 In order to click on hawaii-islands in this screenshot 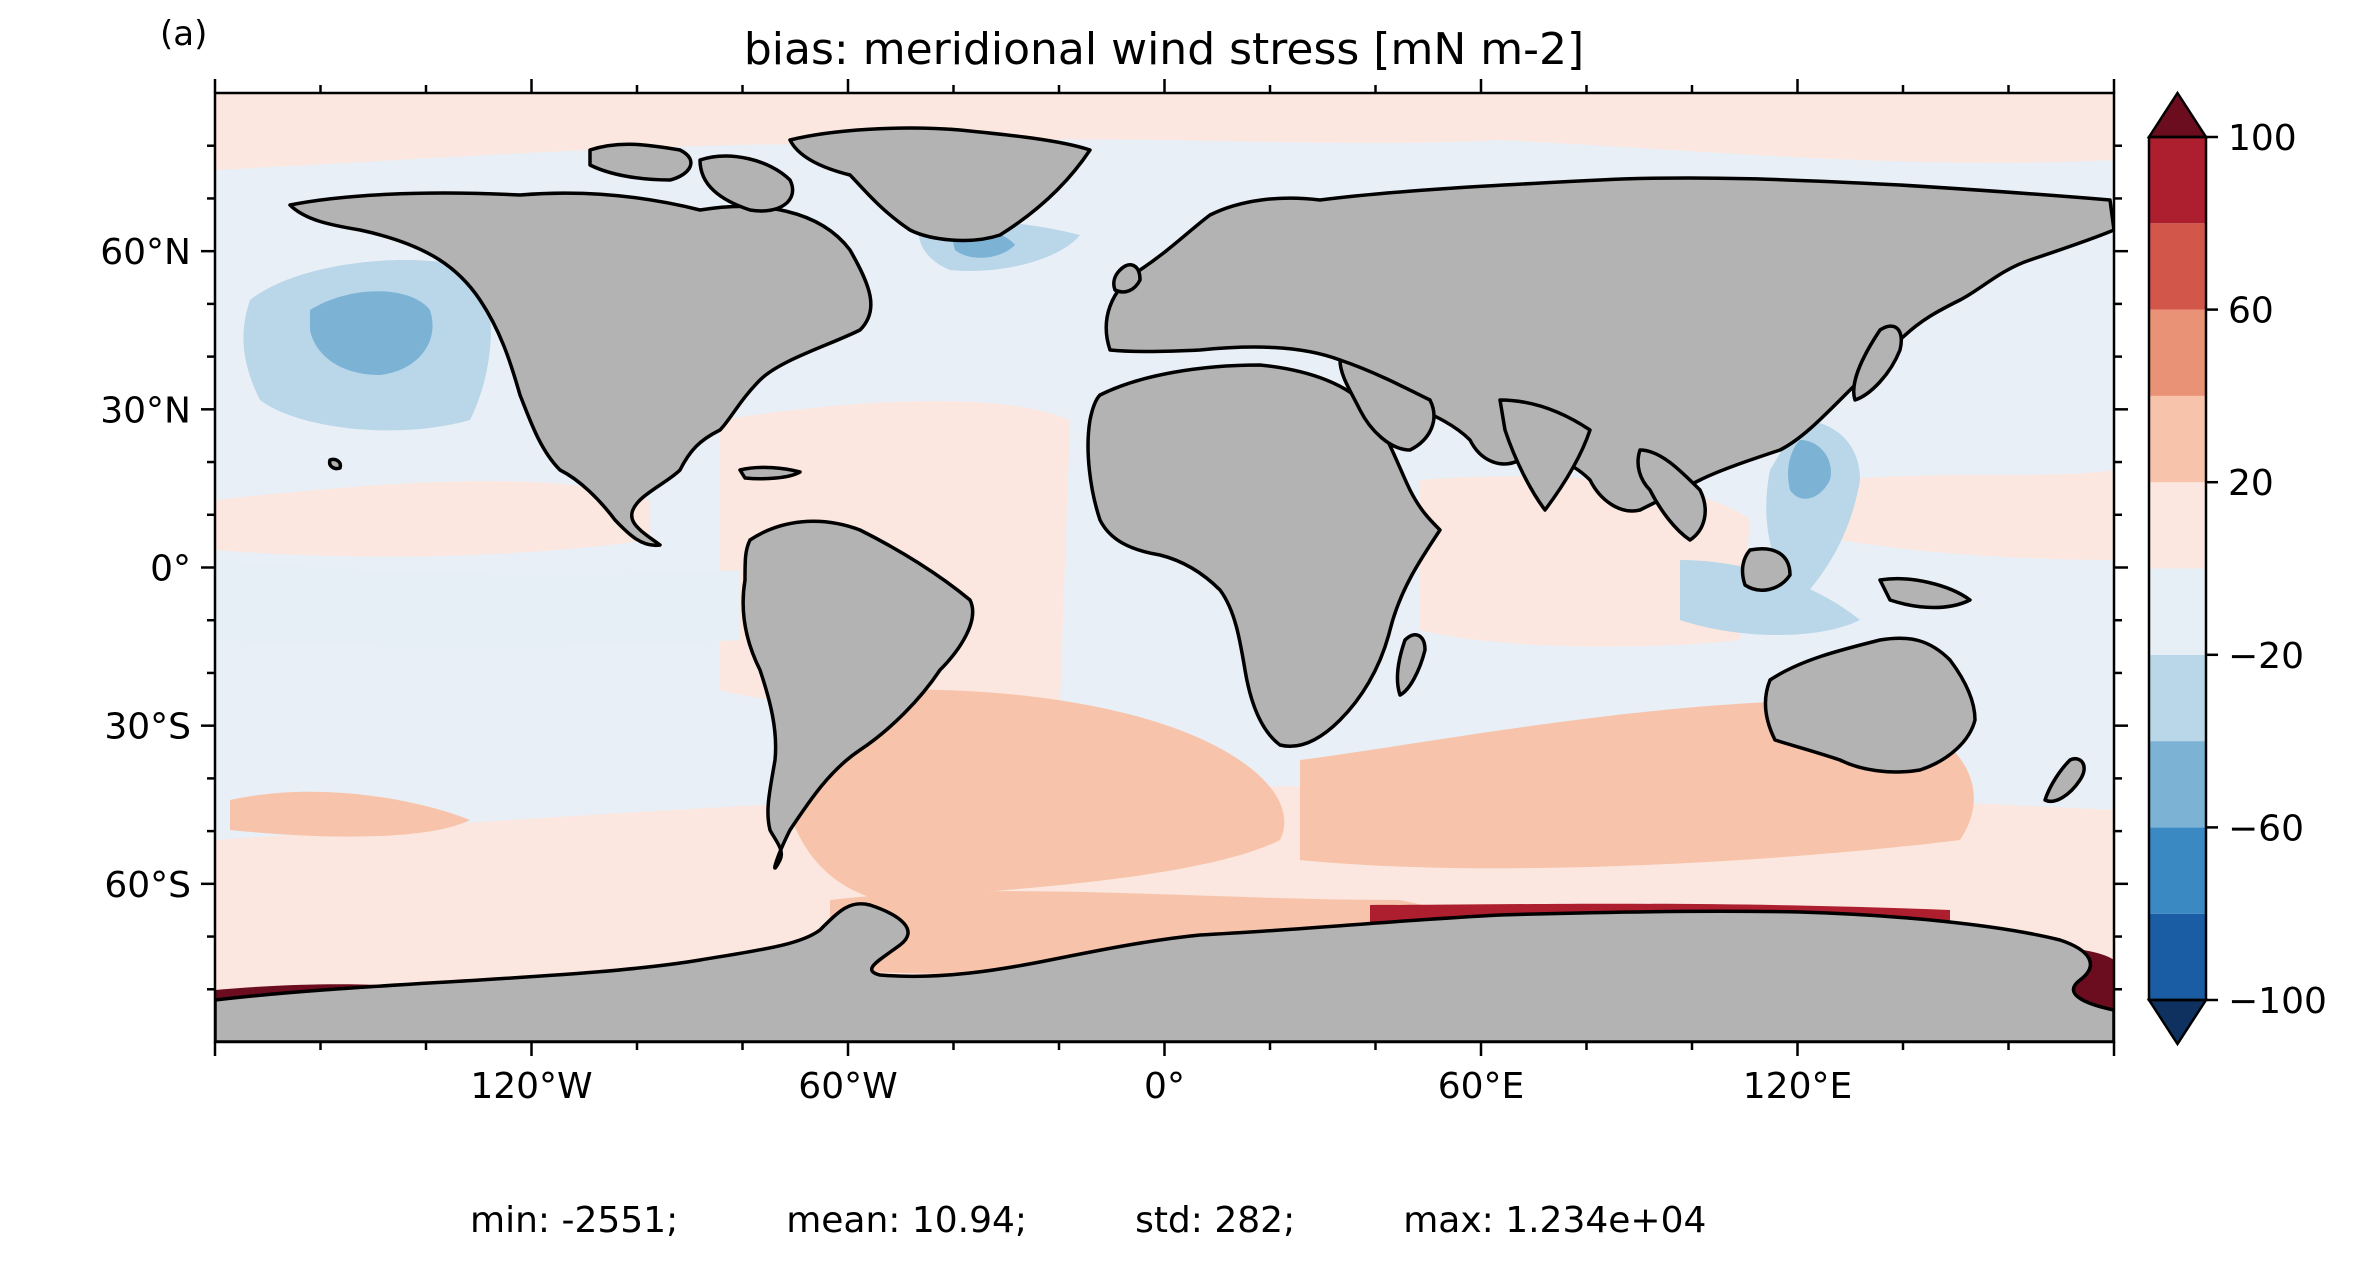, I will do `click(335, 464)`.